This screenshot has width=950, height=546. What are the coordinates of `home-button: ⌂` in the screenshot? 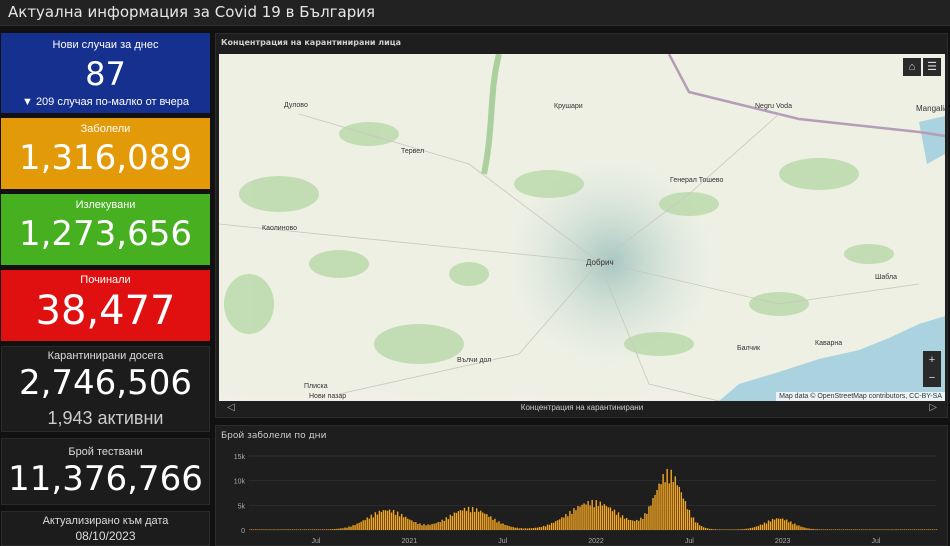 It's located at (912, 67).